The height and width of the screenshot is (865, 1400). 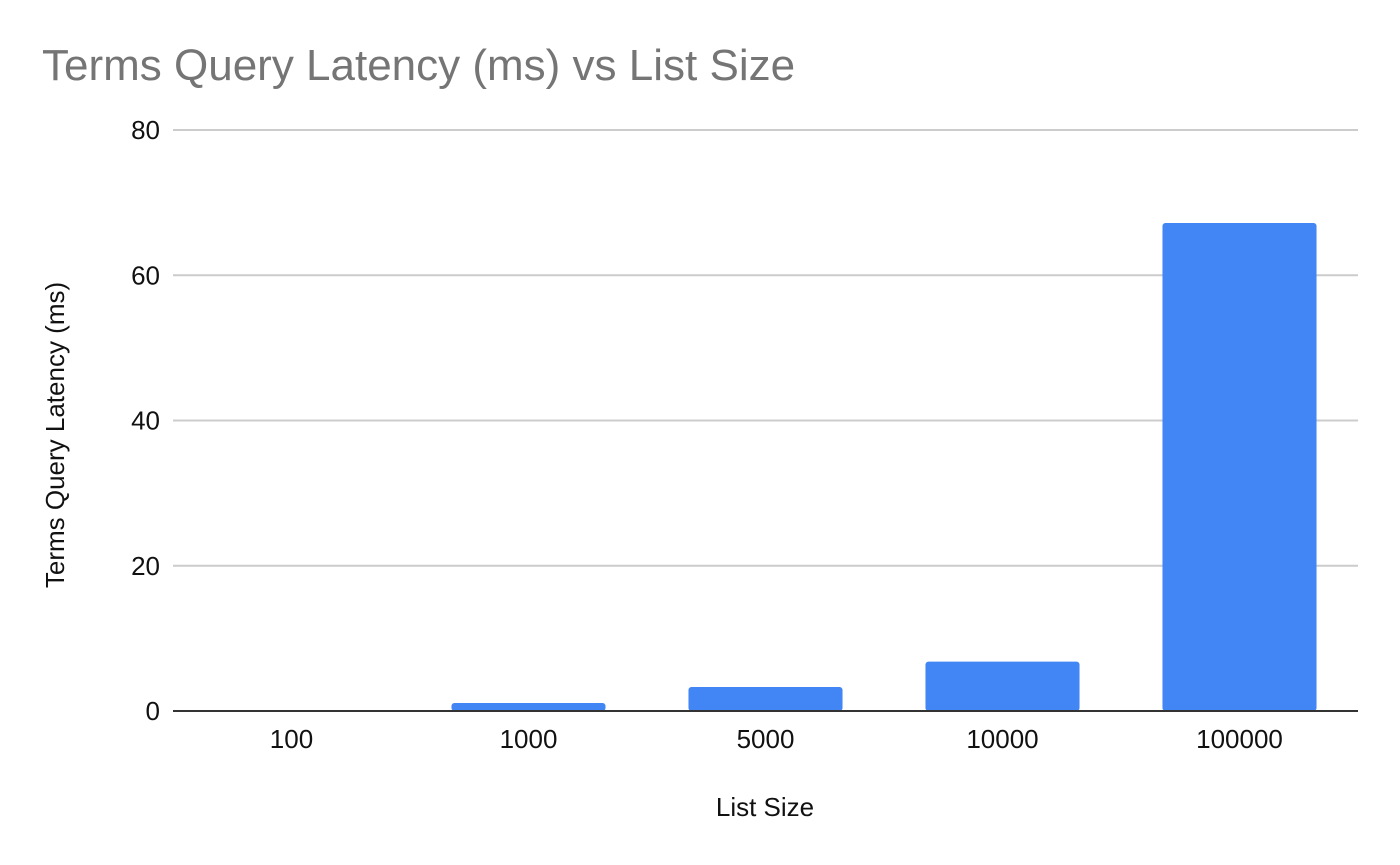 What do you see at coordinates (1239, 739) in the screenshot?
I see `x-tick-label: 100000` at bounding box center [1239, 739].